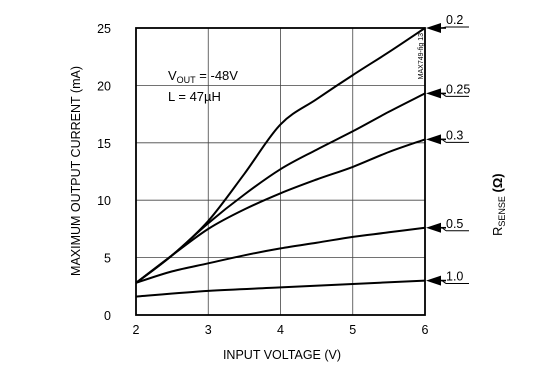 The image size is (533, 366). I want to click on x-axis-label: INPUT VOLTAGE (V), so click(282, 355).